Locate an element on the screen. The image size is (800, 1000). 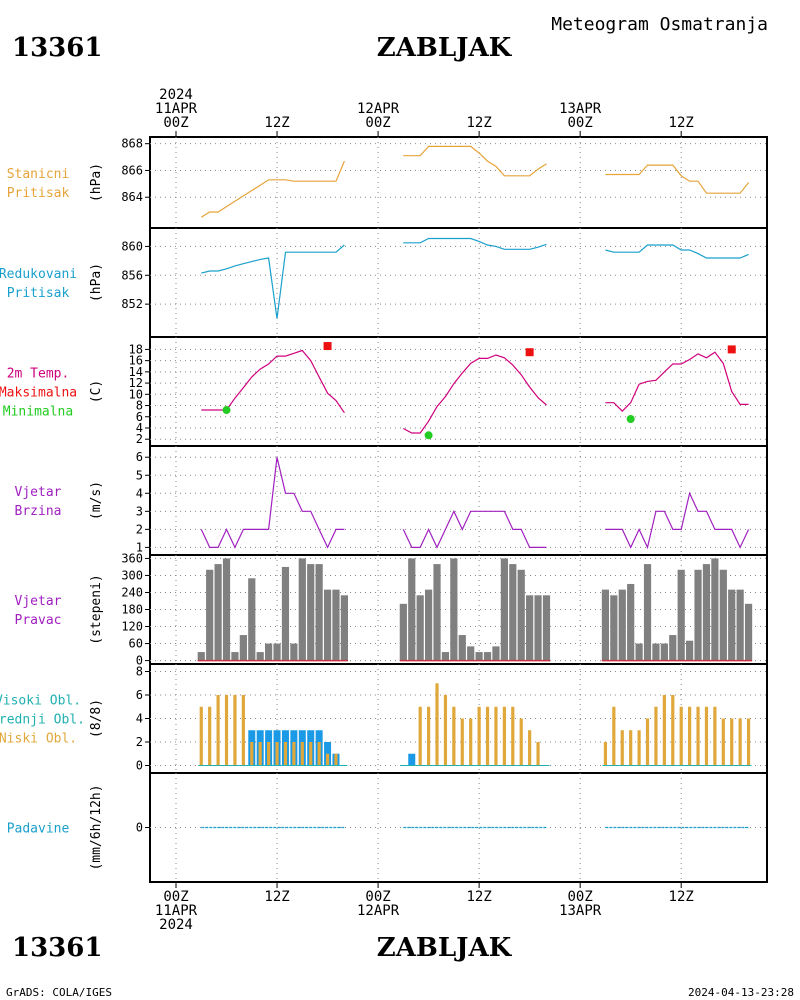
time-label: 11APR is located at coordinates (176, 109).